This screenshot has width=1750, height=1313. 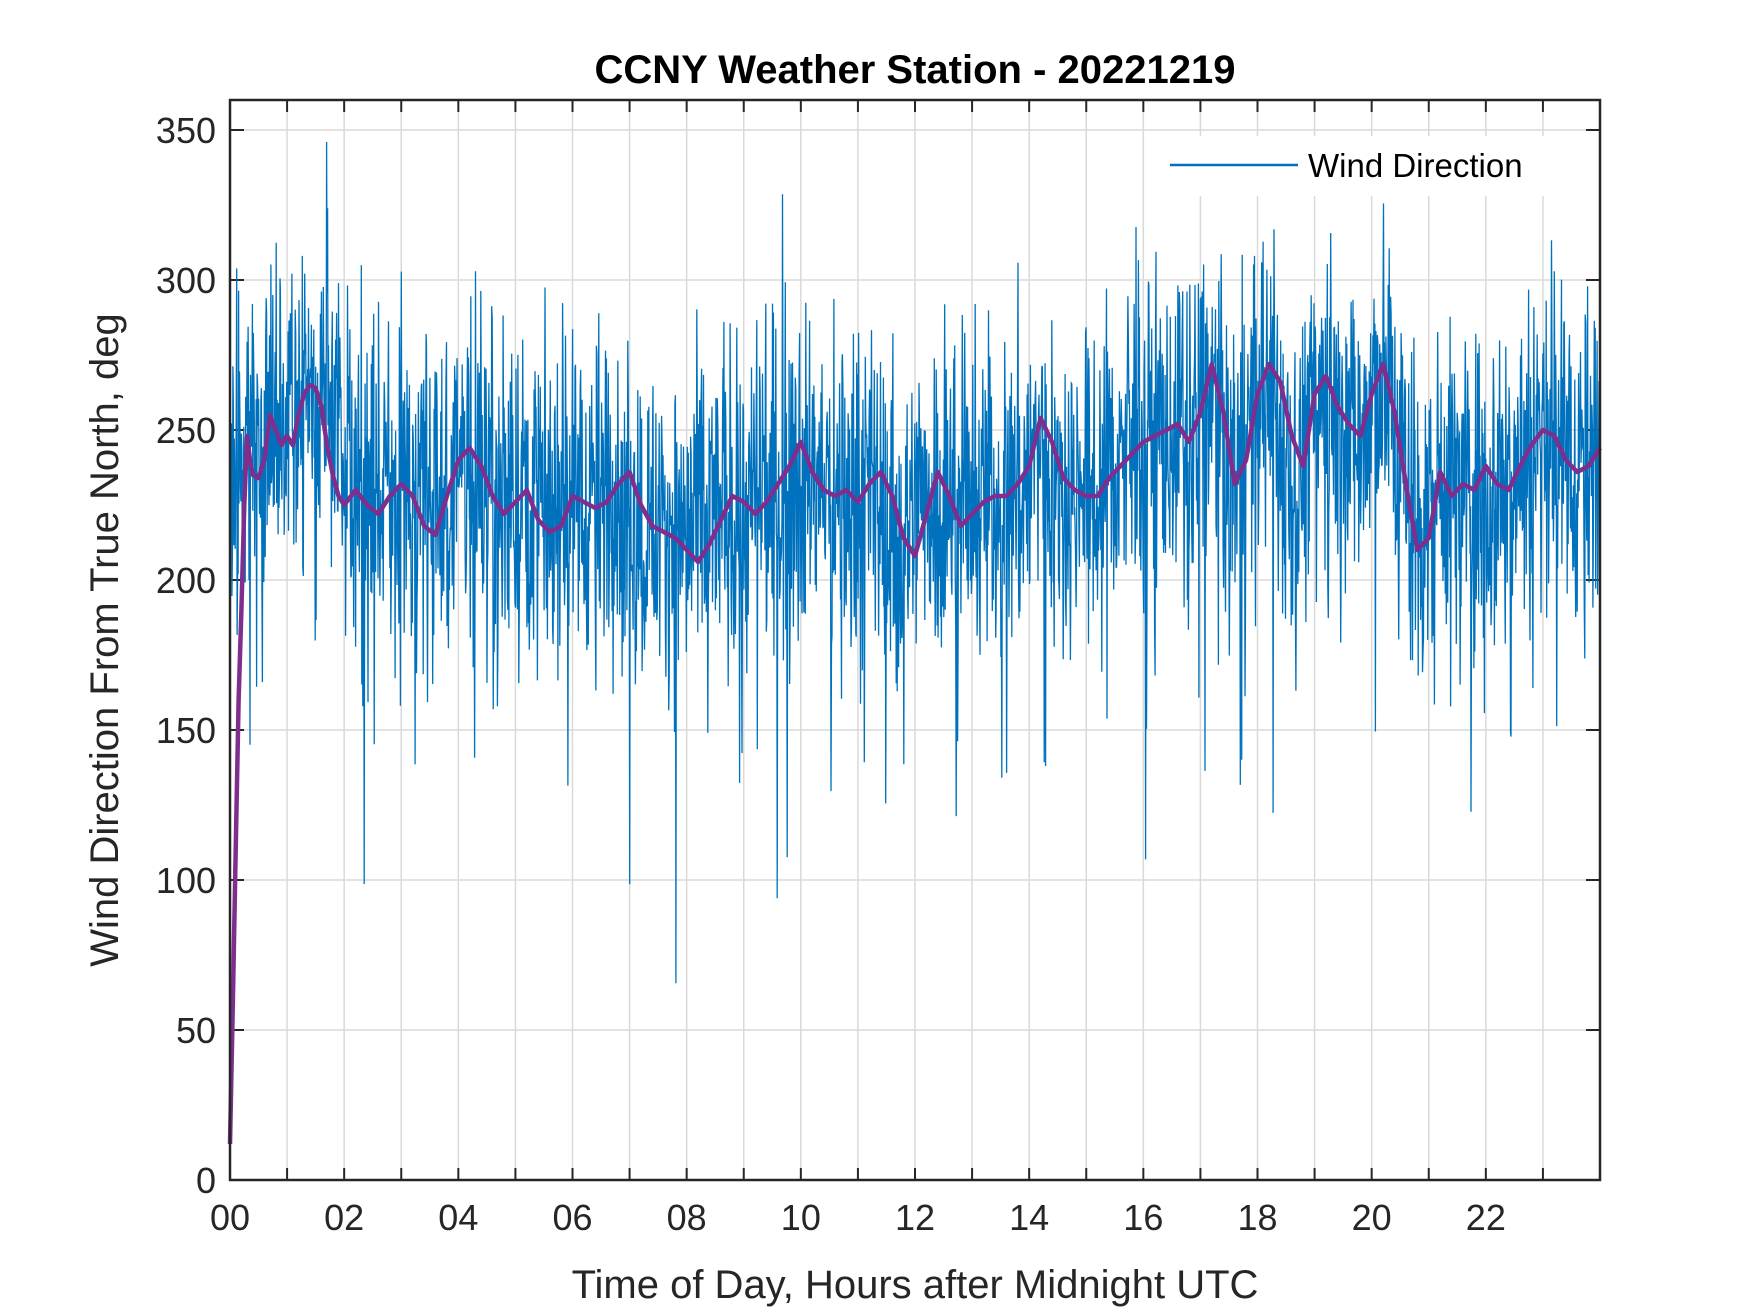 What do you see at coordinates (186, 880) in the screenshot?
I see `y-tick-label: 100` at bounding box center [186, 880].